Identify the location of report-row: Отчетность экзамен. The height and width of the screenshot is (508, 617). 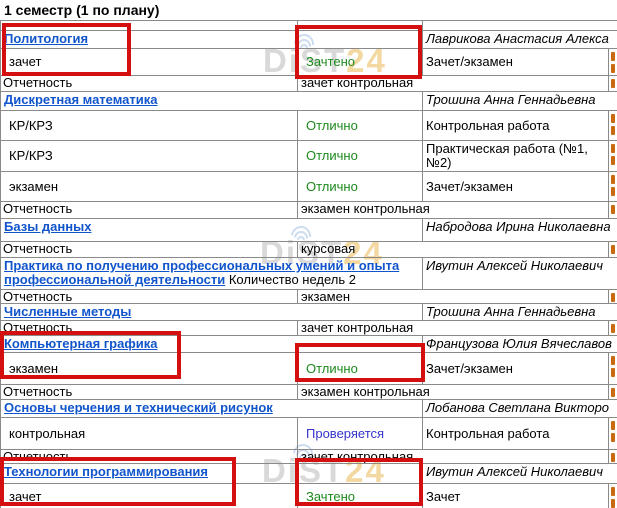
(308, 296).